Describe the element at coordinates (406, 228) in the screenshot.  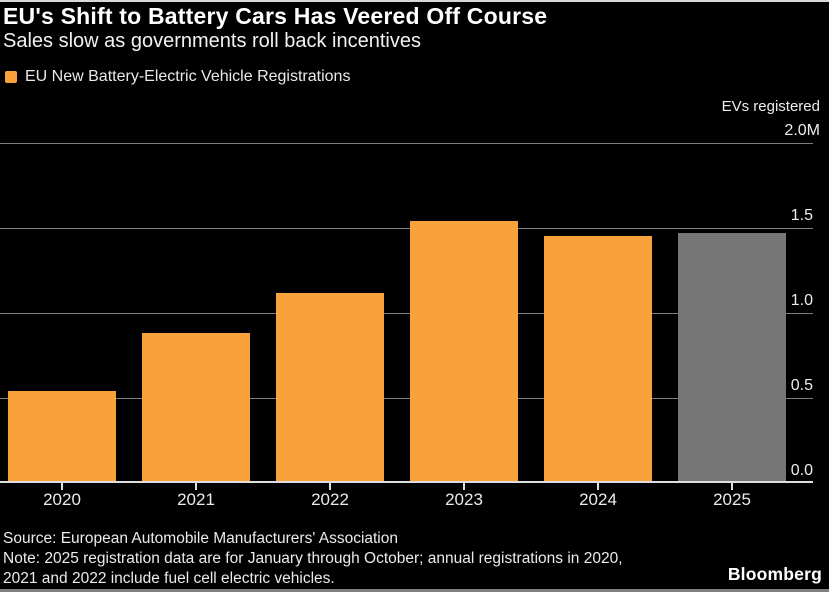
I see `gridline-1.5` at that location.